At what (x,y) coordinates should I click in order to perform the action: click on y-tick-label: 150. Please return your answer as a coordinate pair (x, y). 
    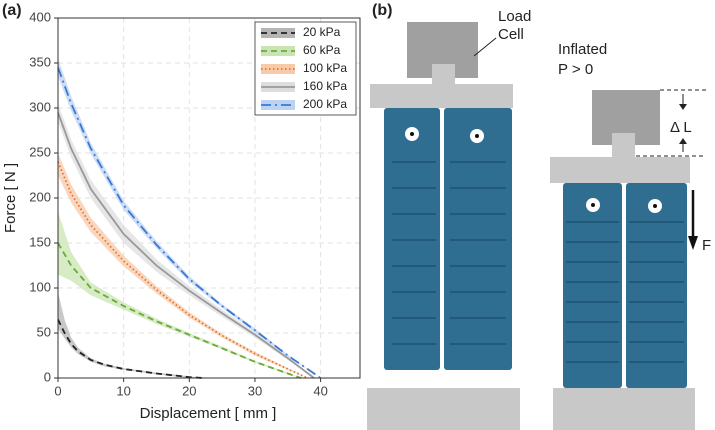
    Looking at the image, I should click on (40, 241).